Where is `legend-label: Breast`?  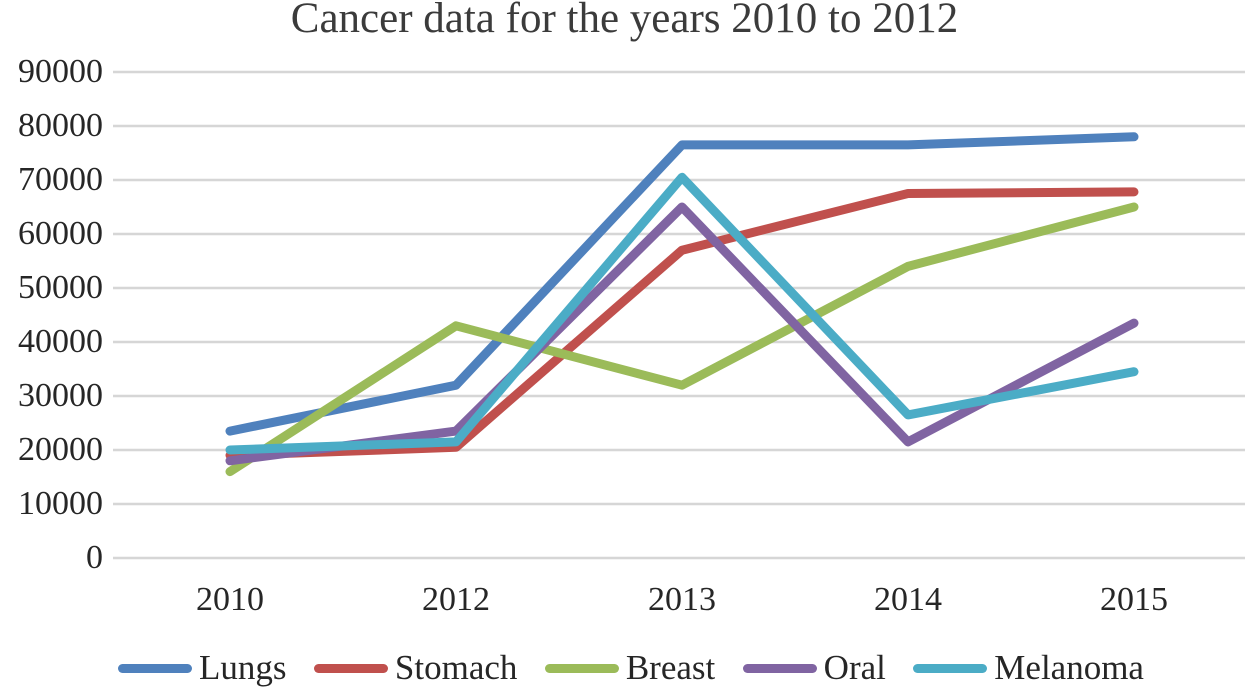
legend-label: Breast is located at coordinates (670, 667).